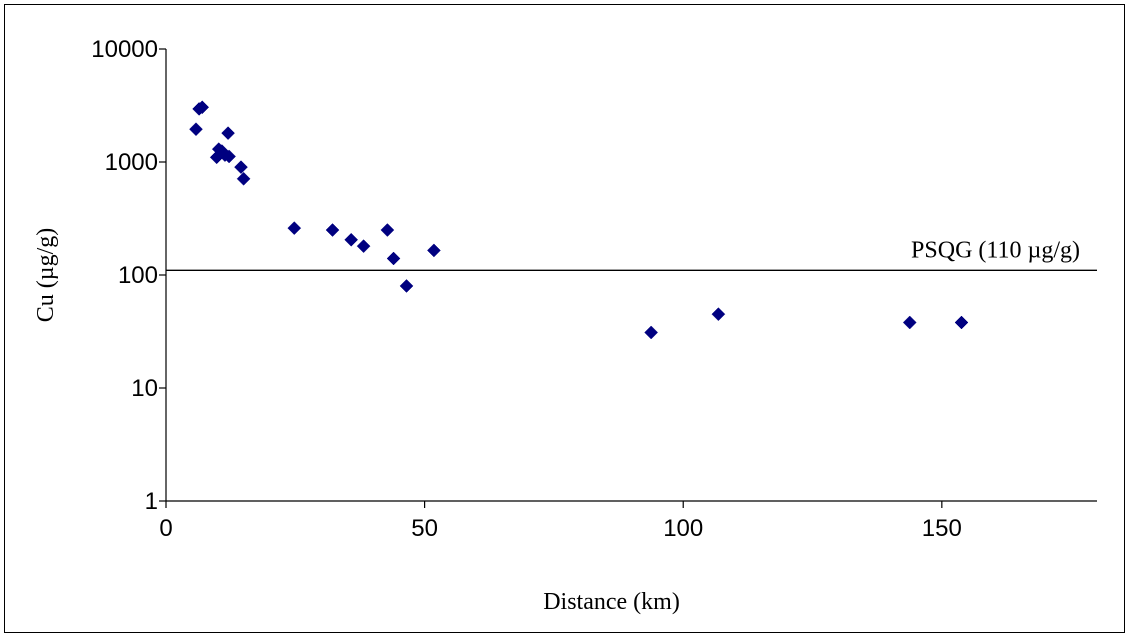  I want to click on y-tick-label: 10000, so click(124, 49).